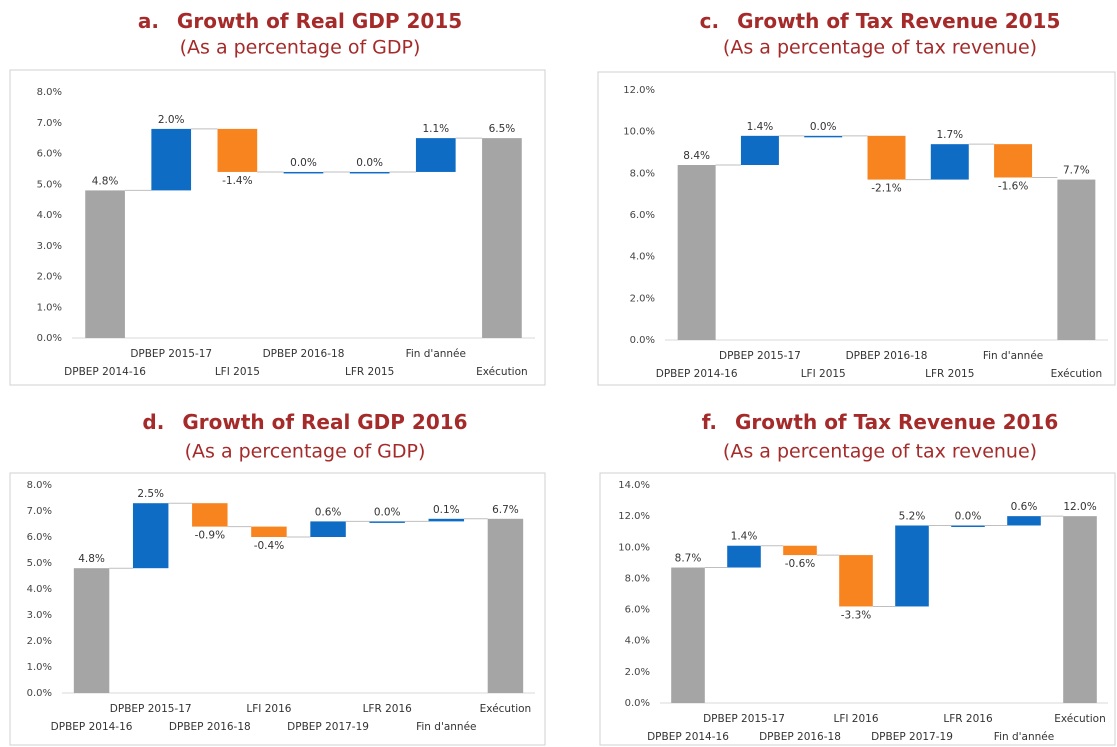 Image resolution: width=1117 pixels, height=747 pixels. Describe the element at coordinates (896, 422) in the screenshot. I see `title-text: Growth of Tax Revenue 2016` at that location.